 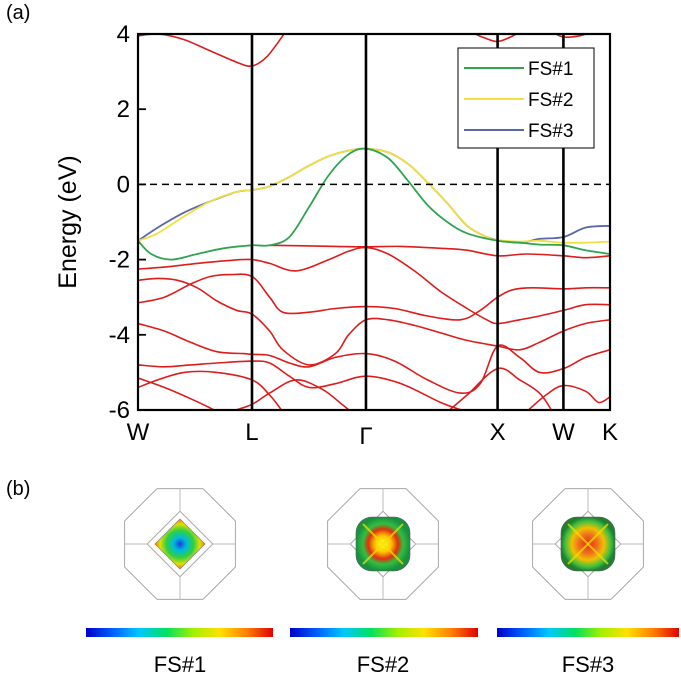 What do you see at coordinates (123, 109) in the screenshot?
I see `y-tick-label-1: 2` at bounding box center [123, 109].